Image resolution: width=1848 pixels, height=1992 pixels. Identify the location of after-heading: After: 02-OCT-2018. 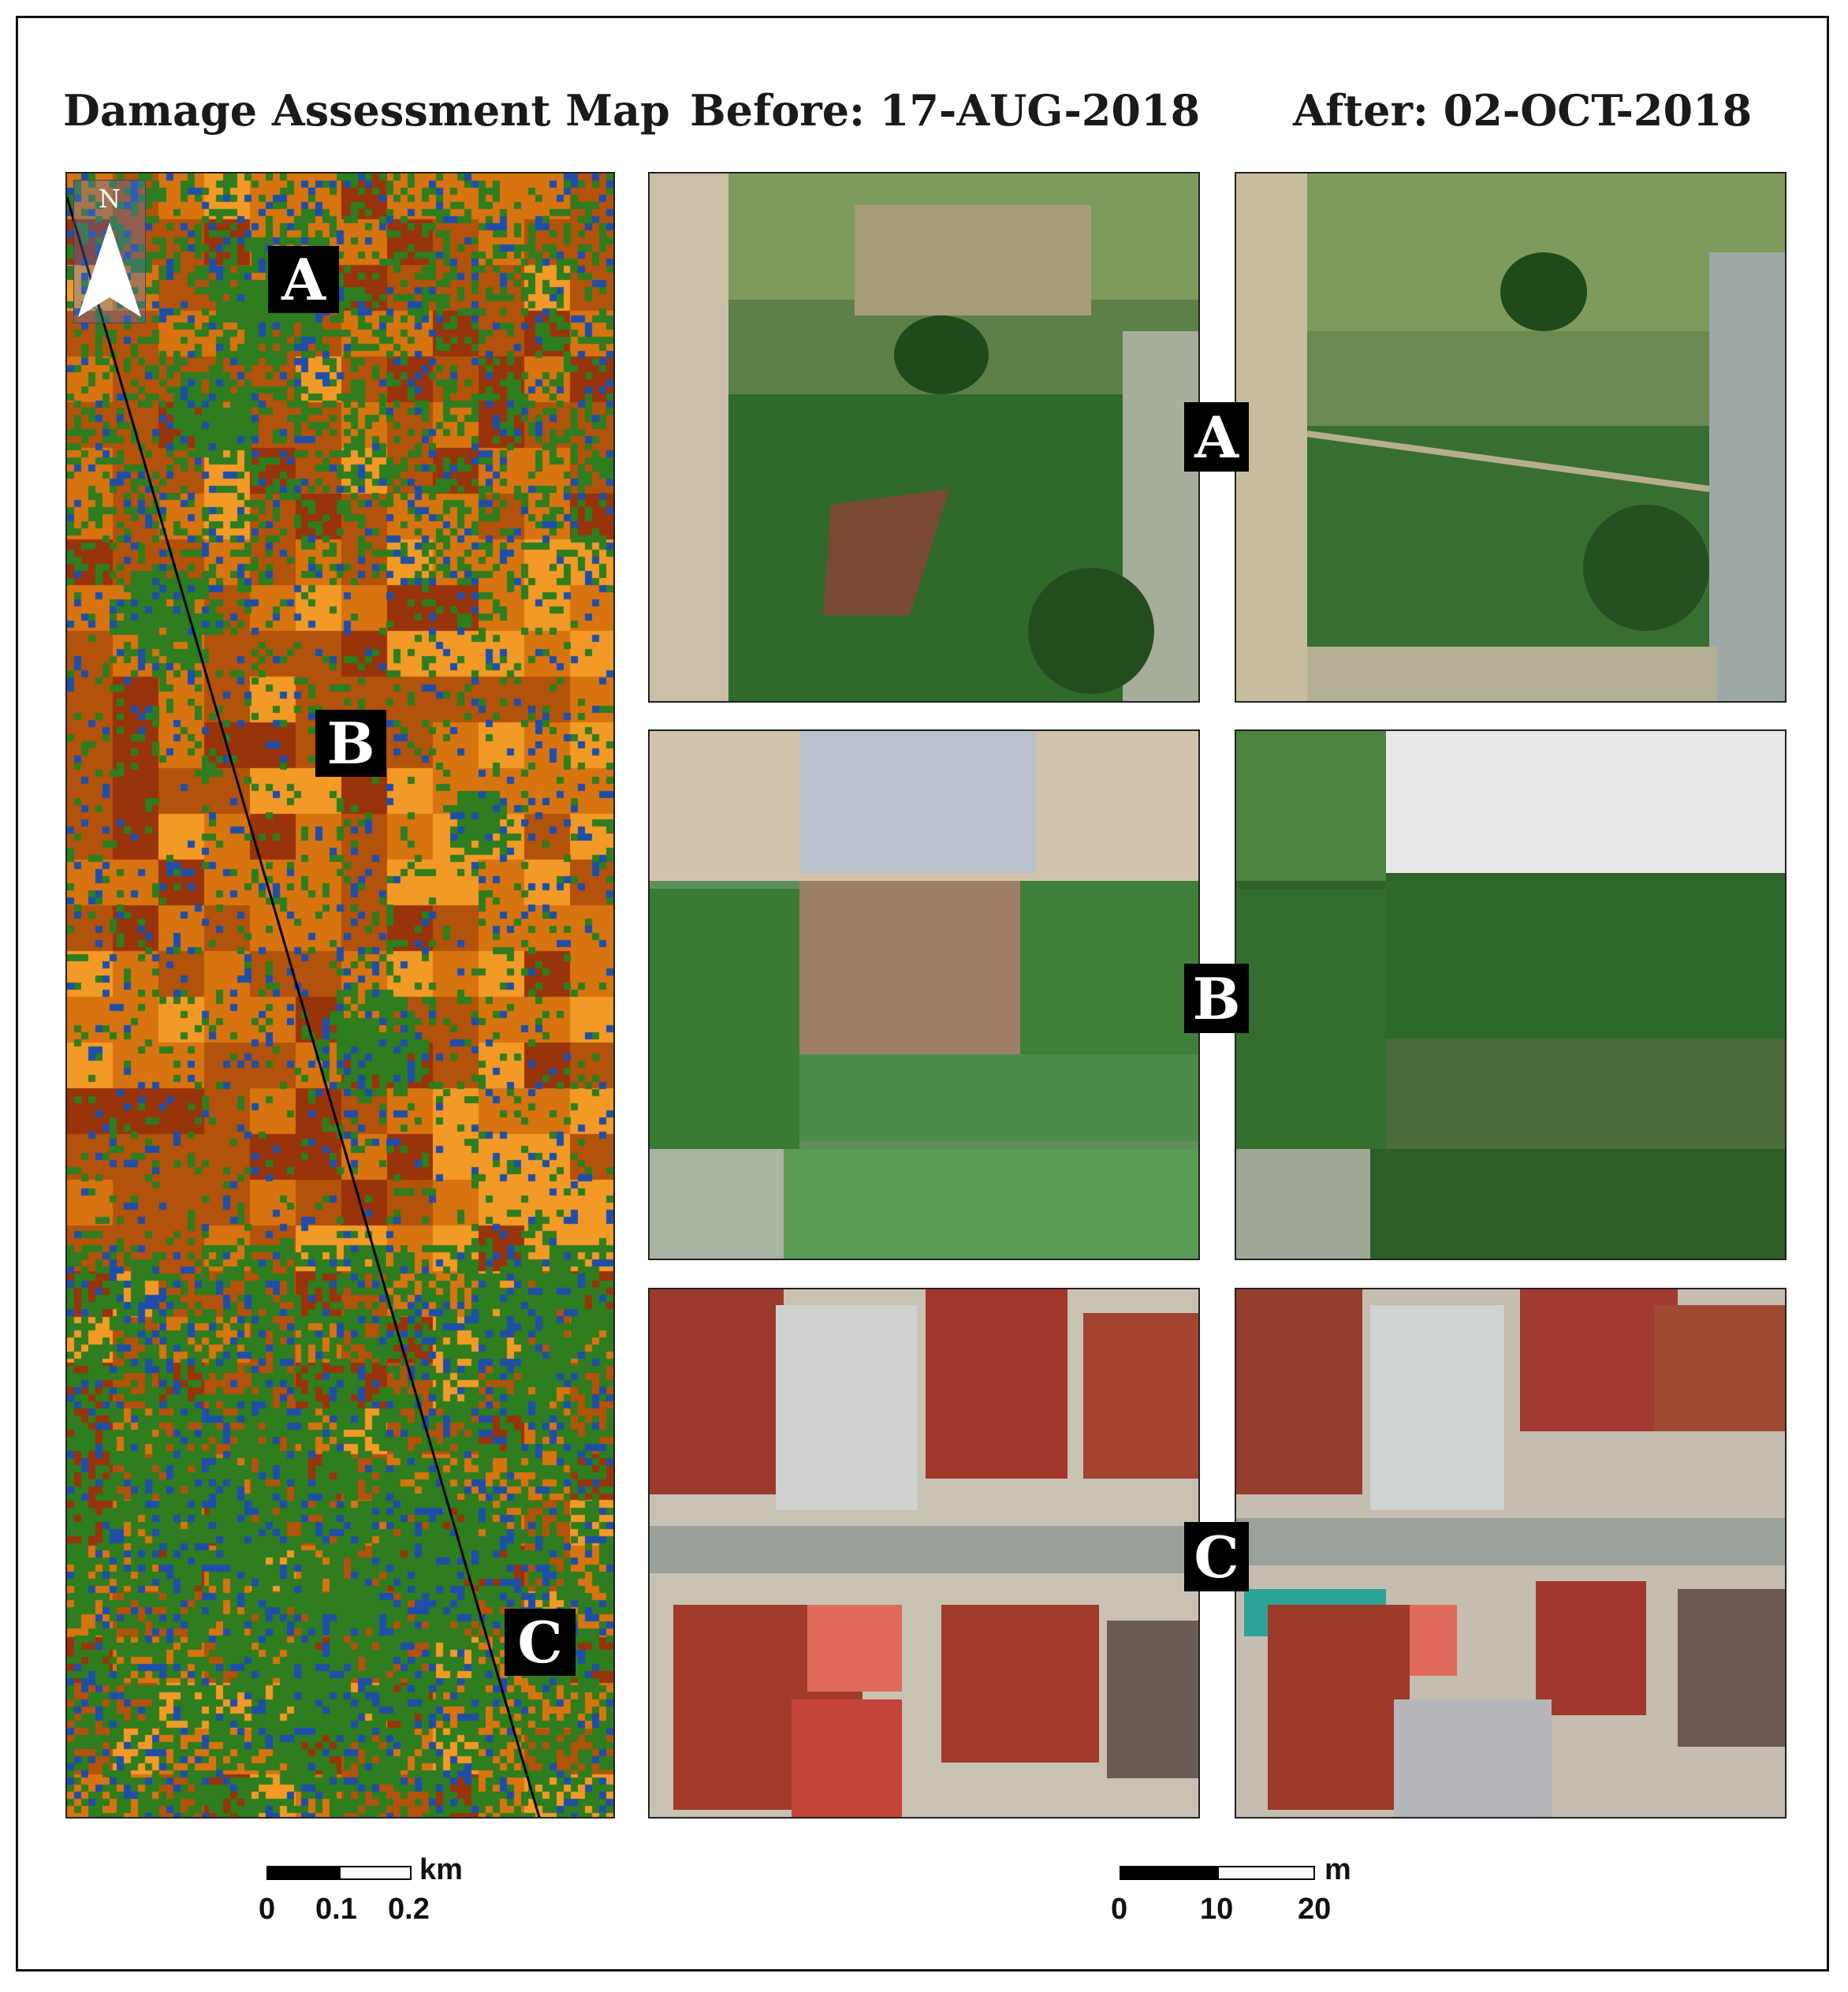
(1523, 110).